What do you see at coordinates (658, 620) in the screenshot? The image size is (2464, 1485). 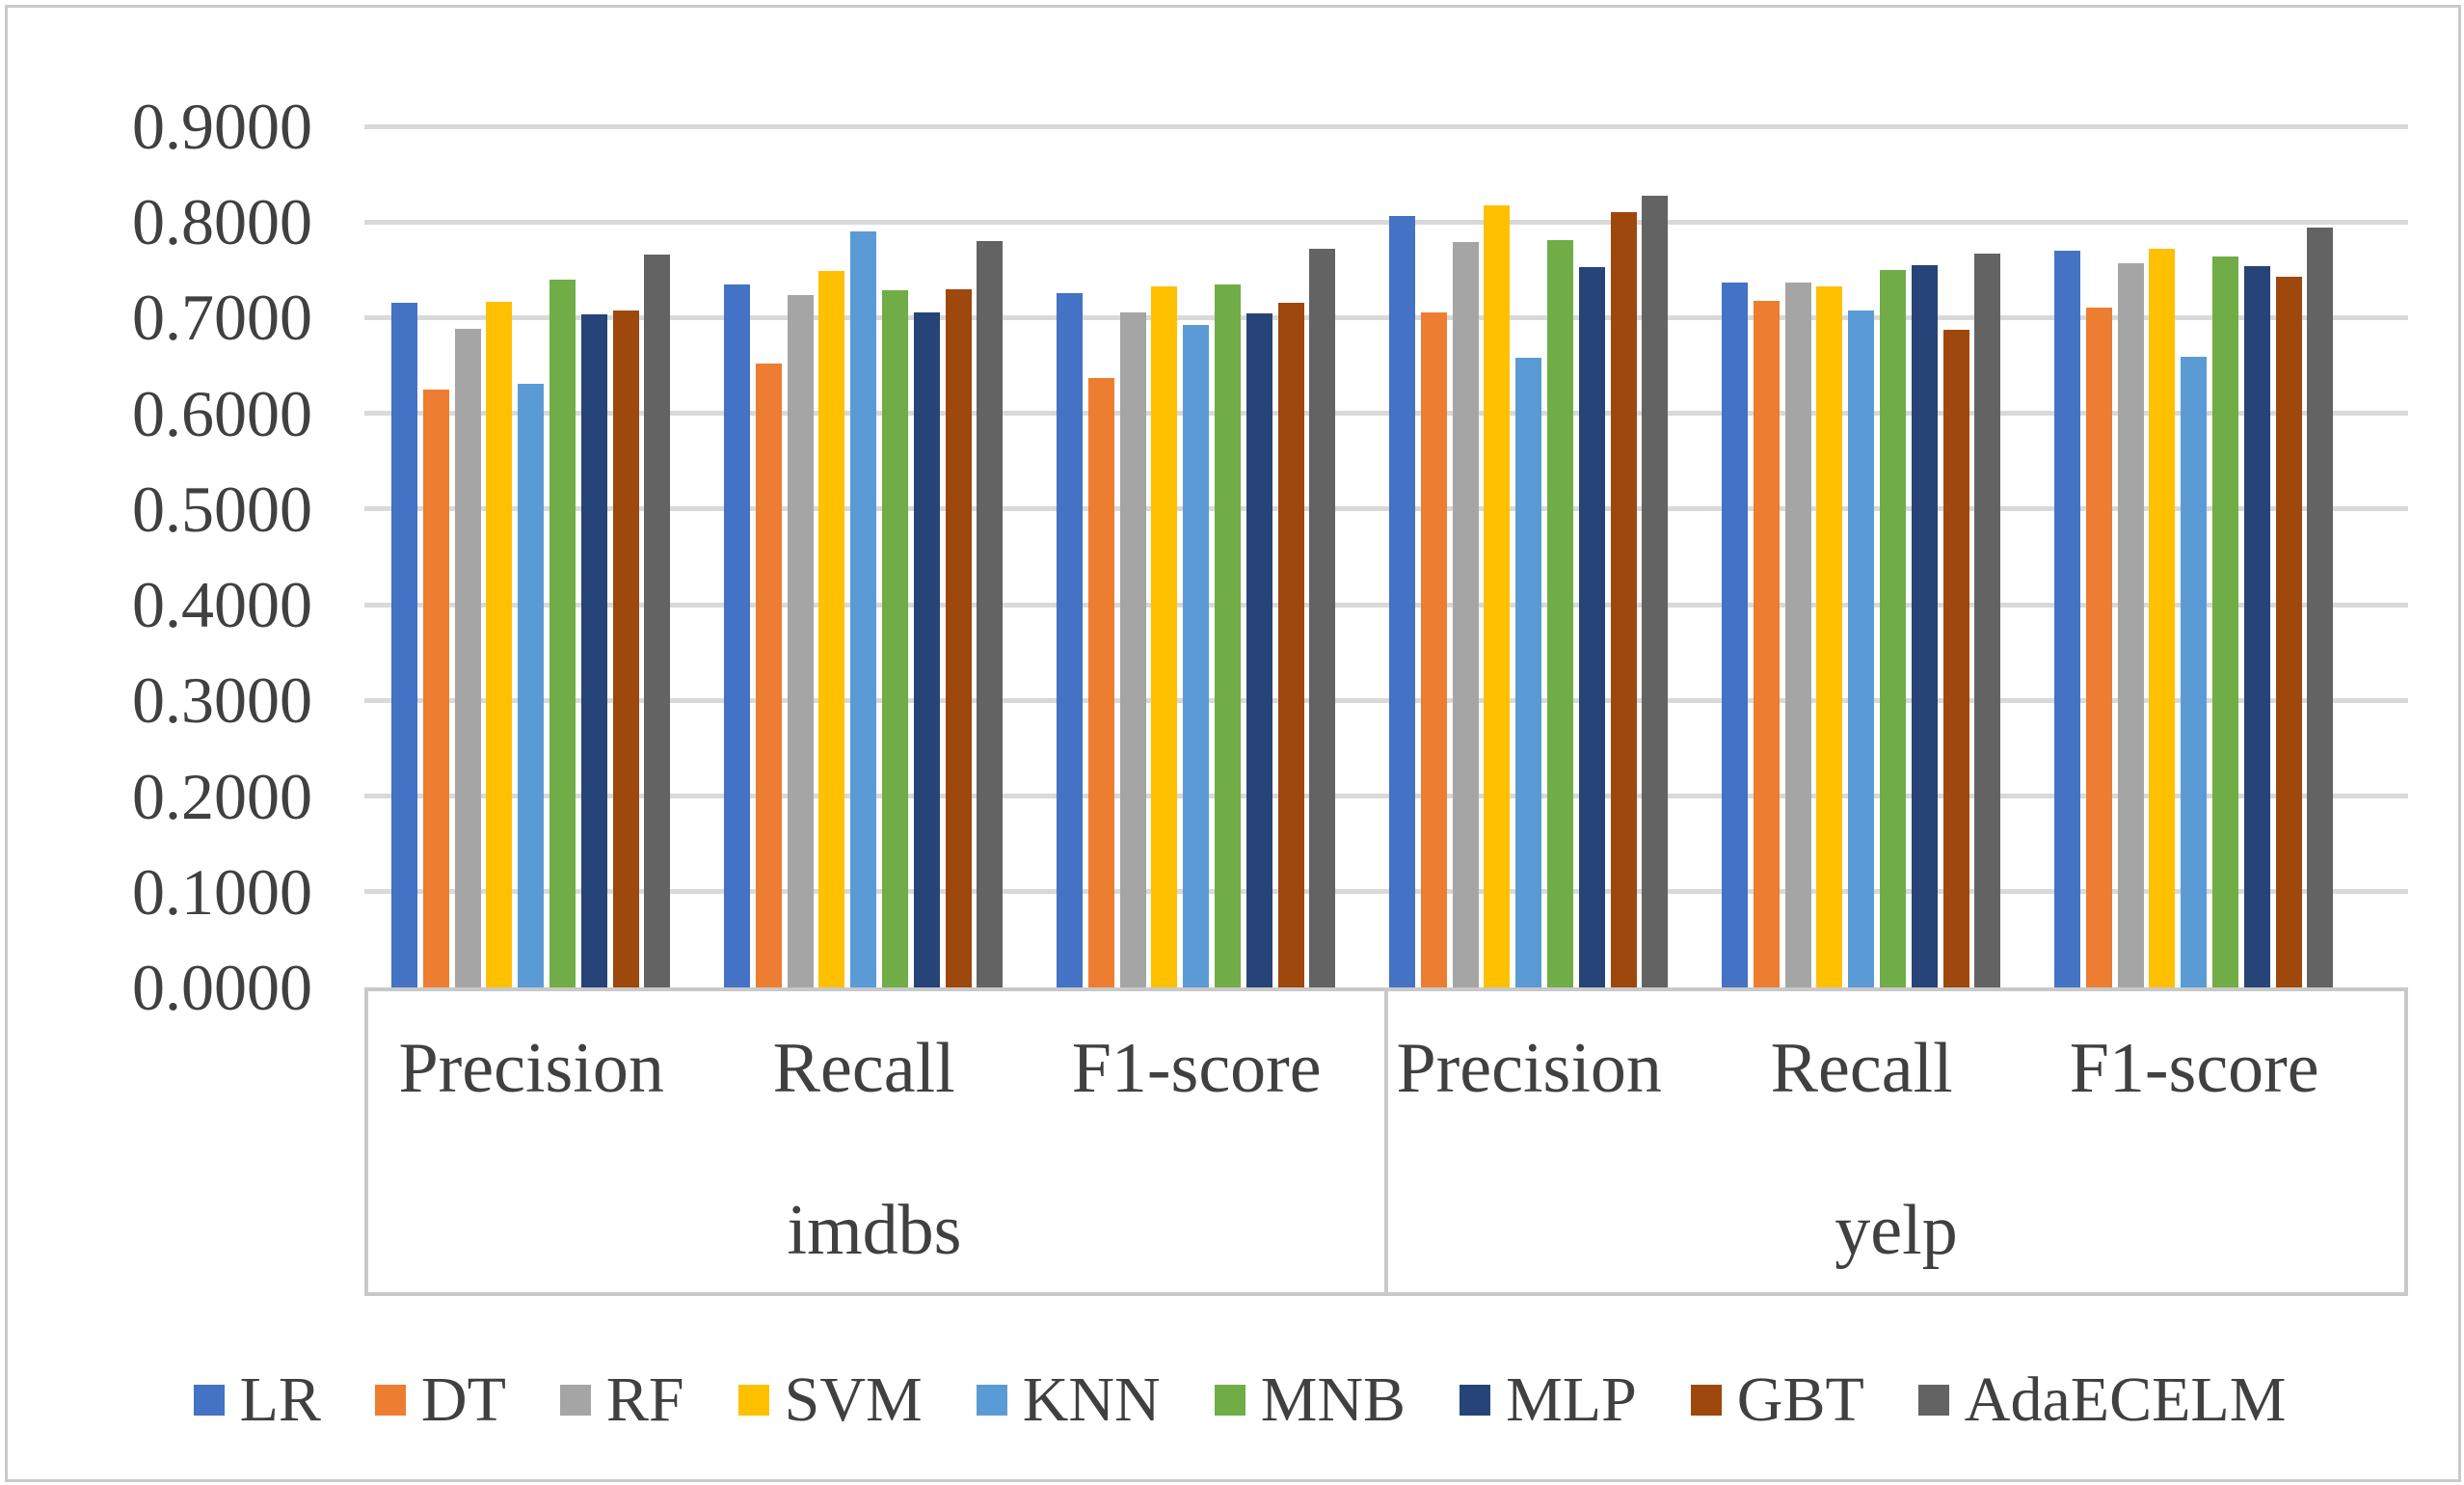 I see `bar-AdaECELM-imdbs-Precision` at bounding box center [658, 620].